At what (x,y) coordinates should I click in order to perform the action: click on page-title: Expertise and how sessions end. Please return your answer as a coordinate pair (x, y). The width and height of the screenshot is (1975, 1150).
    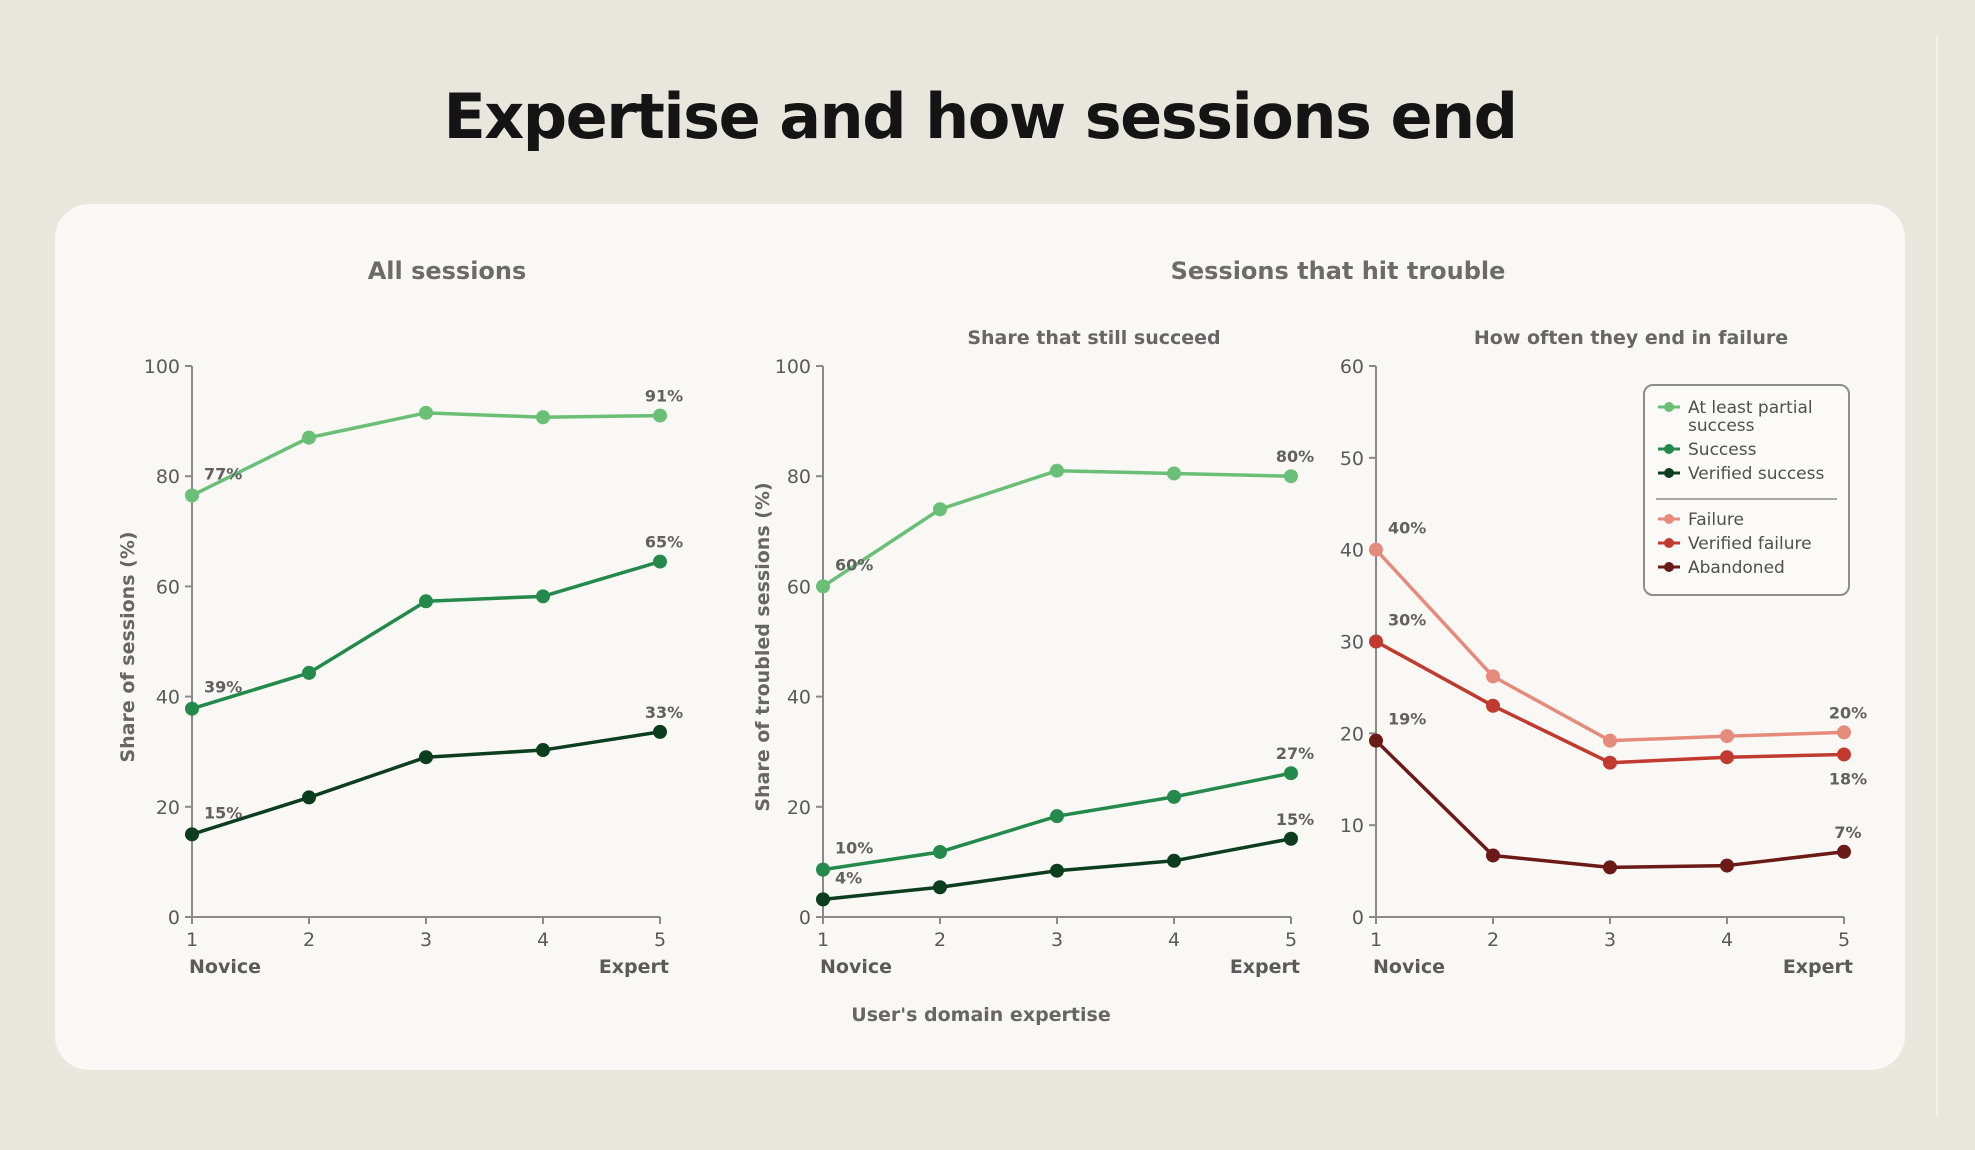
    Looking at the image, I should click on (980, 116).